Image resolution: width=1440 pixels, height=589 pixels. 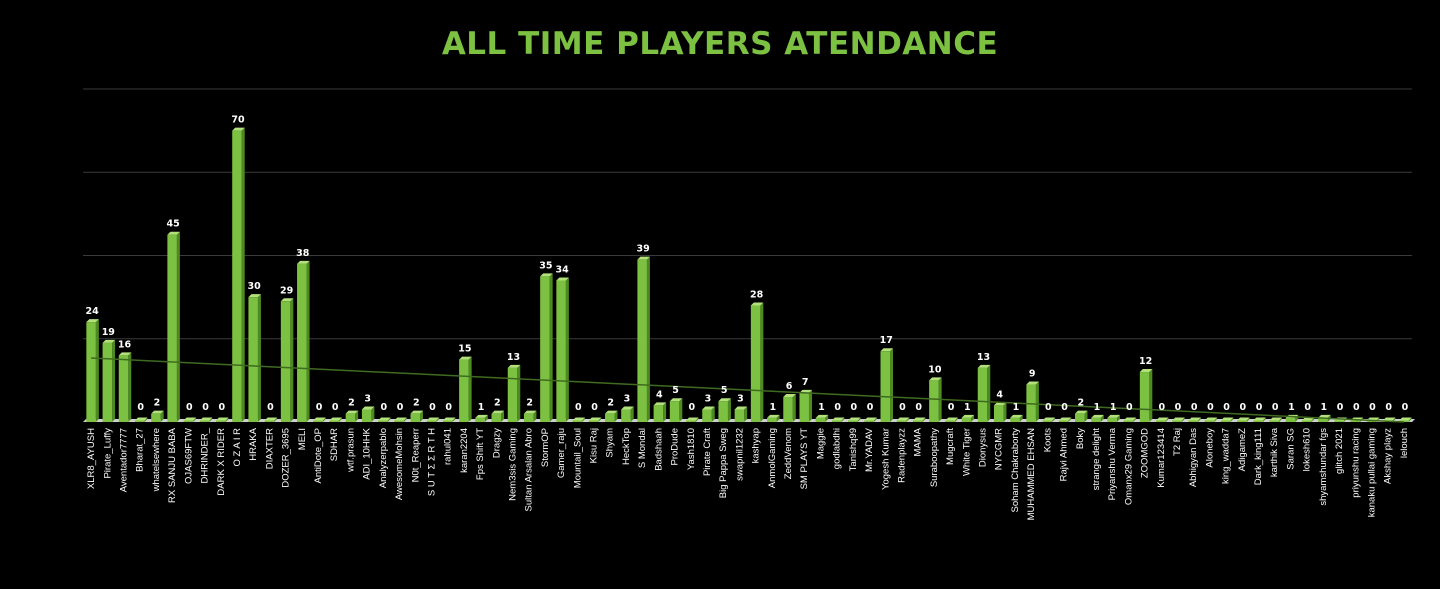 What do you see at coordinates (383, 458) in the screenshot?
I see `category-label: Analyzerpablo` at bounding box center [383, 458].